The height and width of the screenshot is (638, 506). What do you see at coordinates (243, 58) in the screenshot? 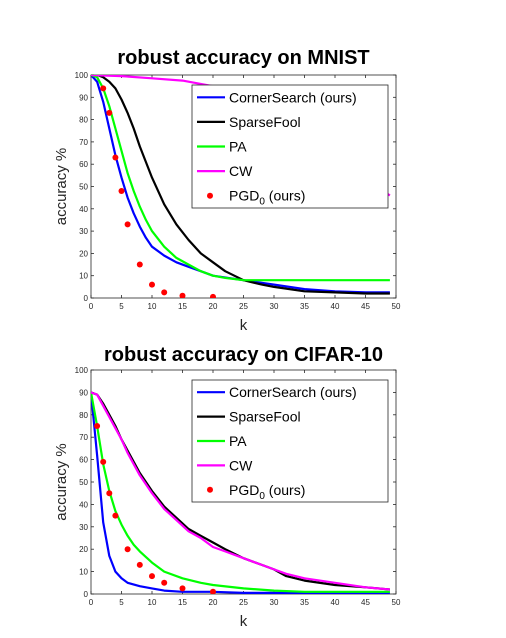
I see `chart-title: robust accuracy on MNIST` at bounding box center [243, 58].